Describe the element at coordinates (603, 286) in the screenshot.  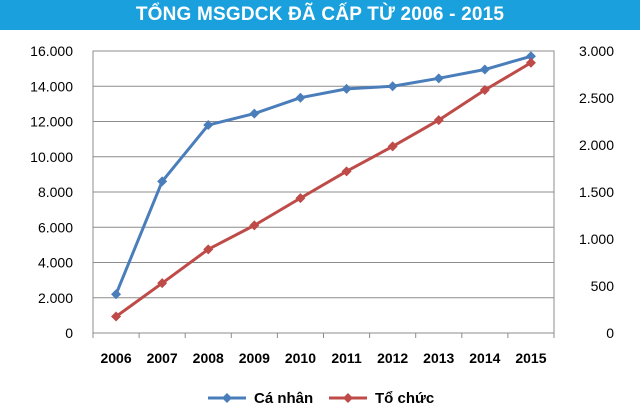
I see `right-tick-label: 500` at that location.